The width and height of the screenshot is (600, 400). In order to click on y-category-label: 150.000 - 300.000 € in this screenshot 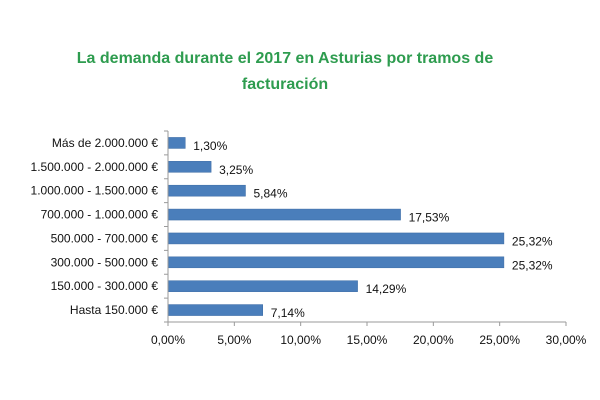, I will do `click(105, 286)`.